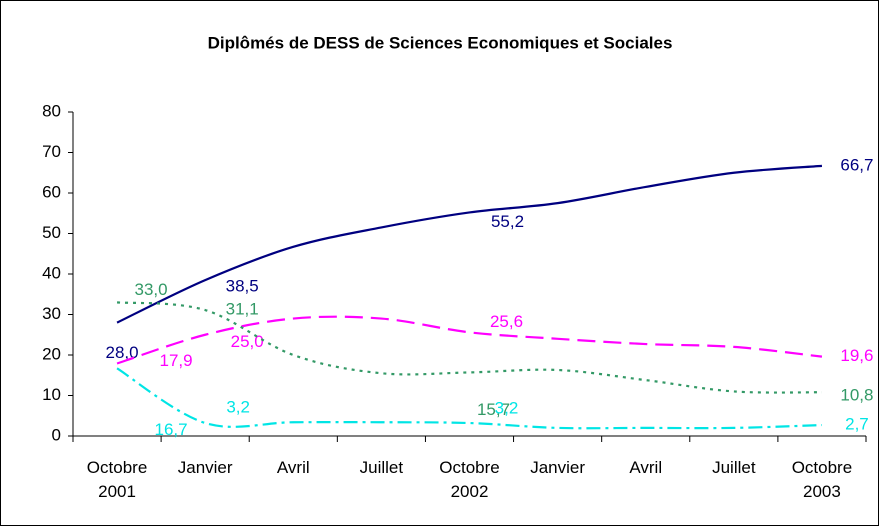 The width and height of the screenshot is (879, 526). Describe the element at coordinates (822, 479) in the screenshot. I see `x-tick-label: Octobre 2003` at that location.